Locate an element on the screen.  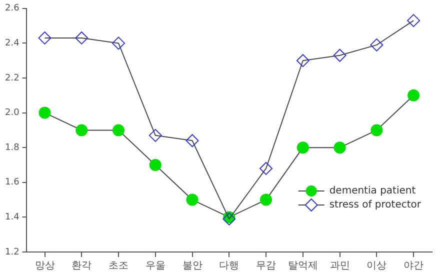
legend-label: dementia patient is located at coordinates (372, 191).